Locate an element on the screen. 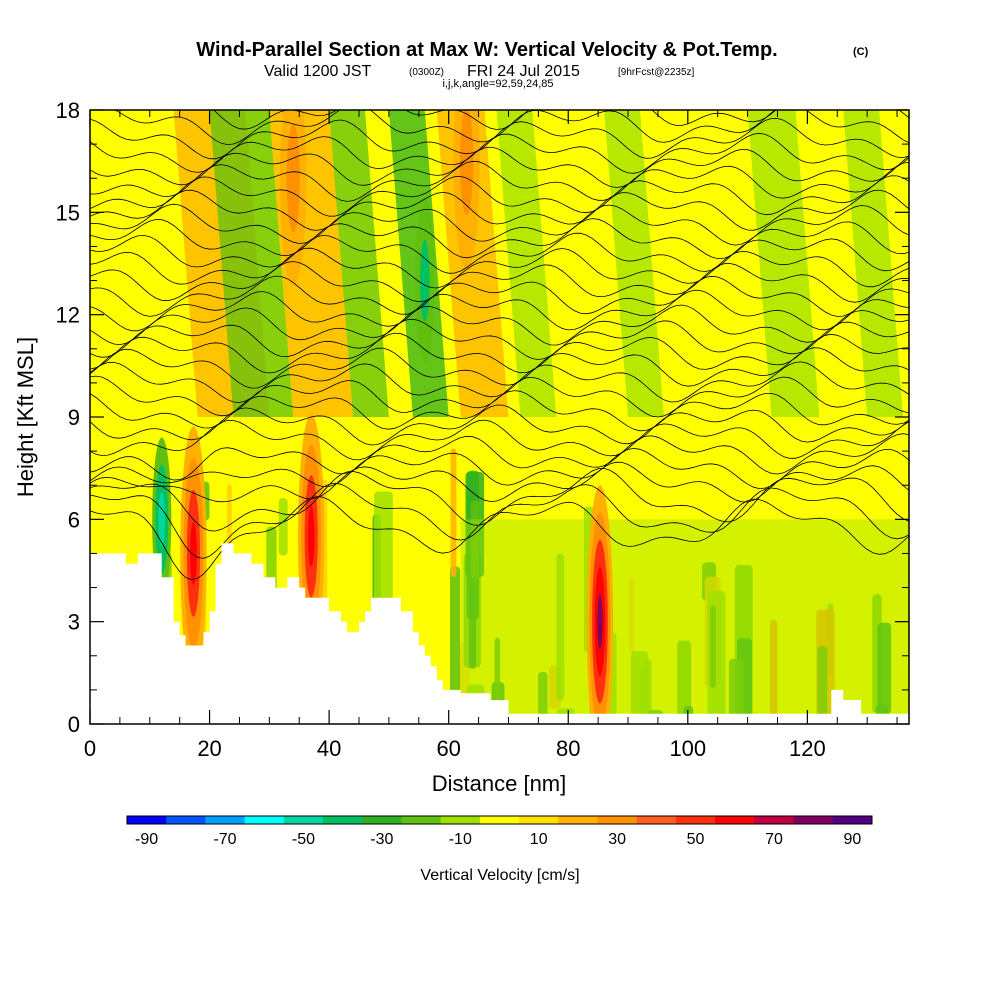 The image size is (1000, 1000). y-tick-label: 18 is located at coordinates (68, 110).